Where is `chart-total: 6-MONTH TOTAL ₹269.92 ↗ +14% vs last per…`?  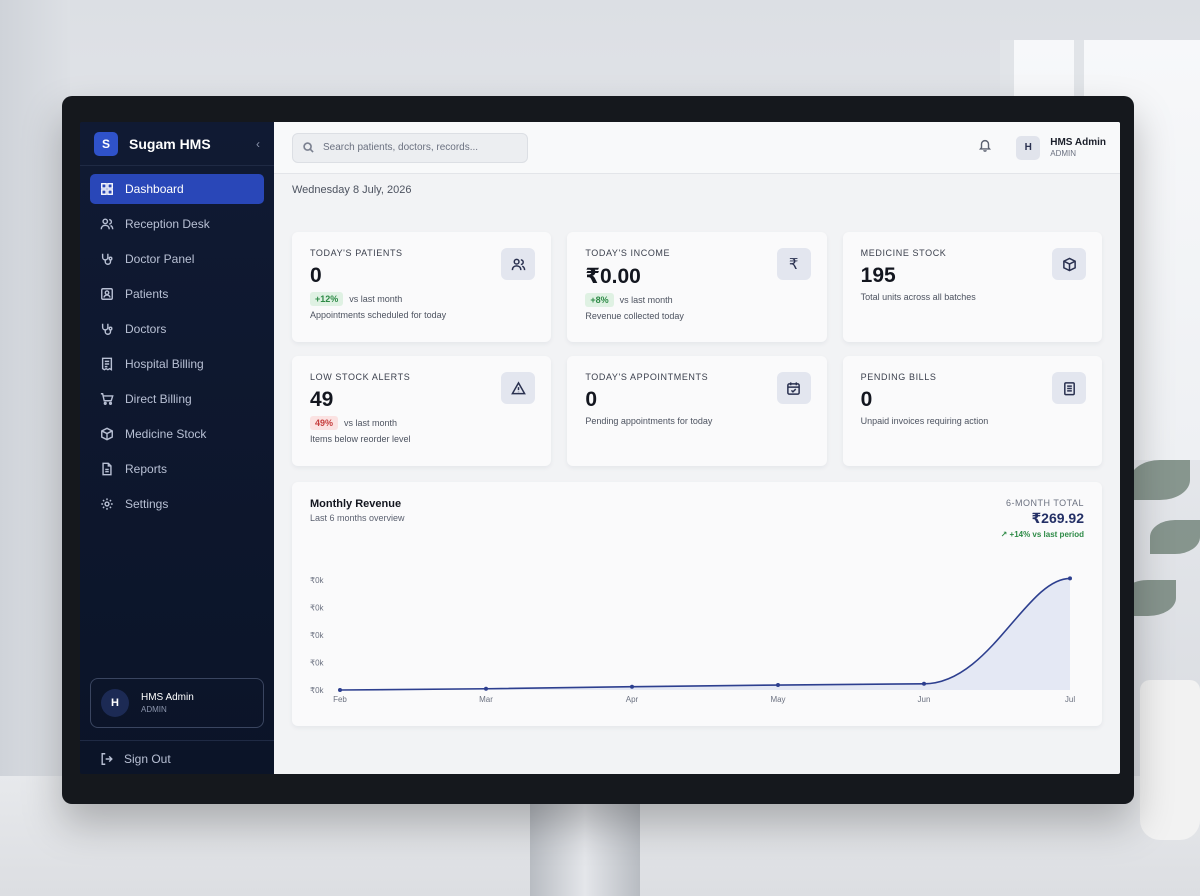
chart-total: 6-MONTH TOTAL ₹269.92 ↗ +14% vs last per… is located at coordinates (1042, 518).